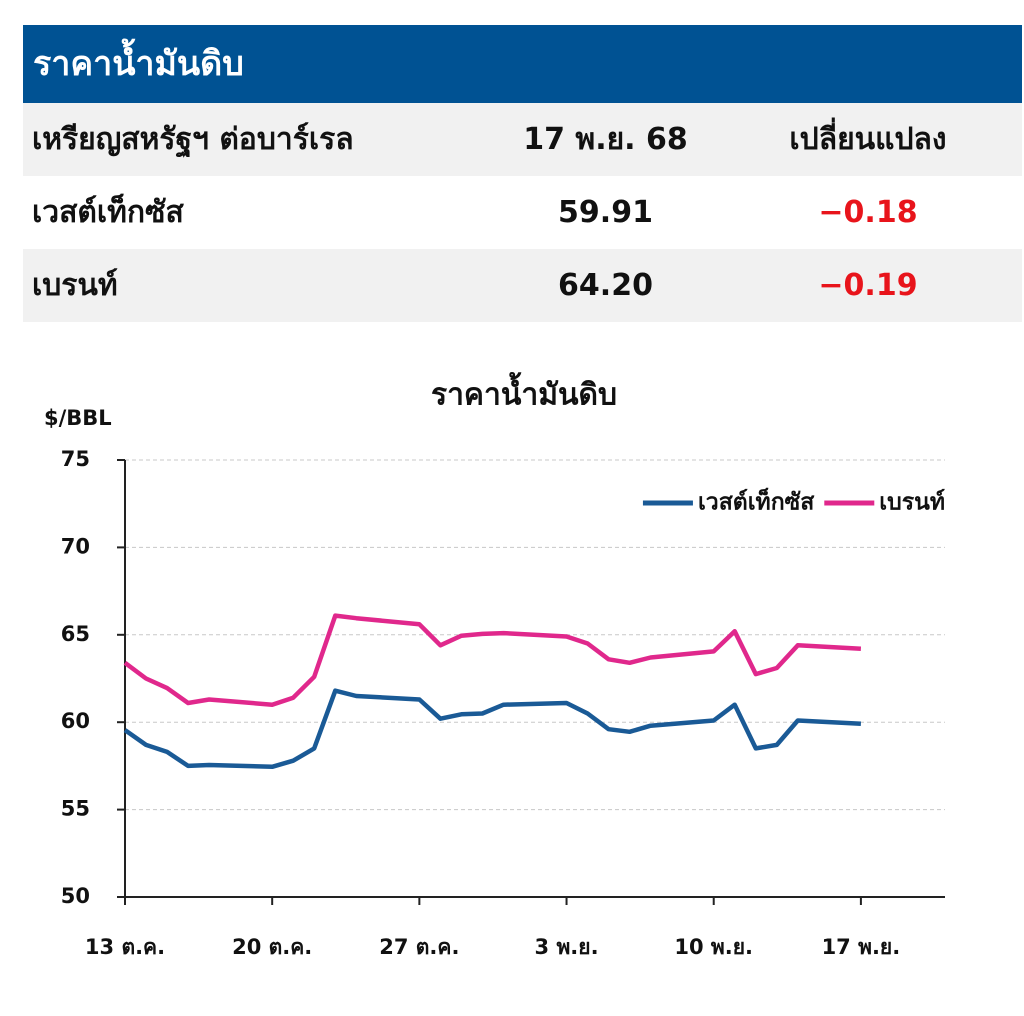 Image resolution: width=1024 pixels, height=1016 pixels. Describe the element at coordinates (75, 459) in the screenshot. I see `y-tick-label: 75` at that location.